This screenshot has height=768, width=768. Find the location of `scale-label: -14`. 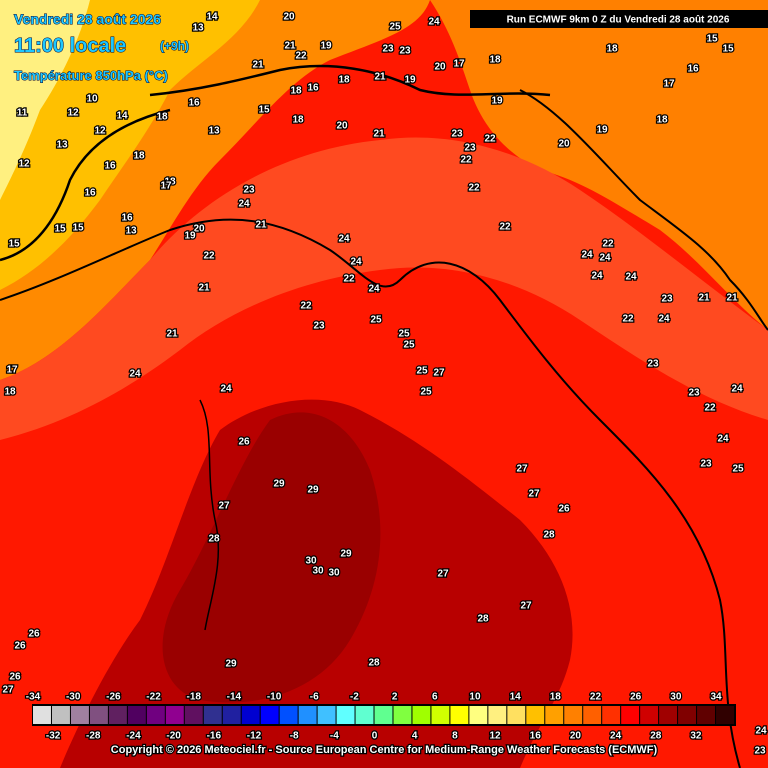

scale-label: -14 is located at coordinates (234, 697).